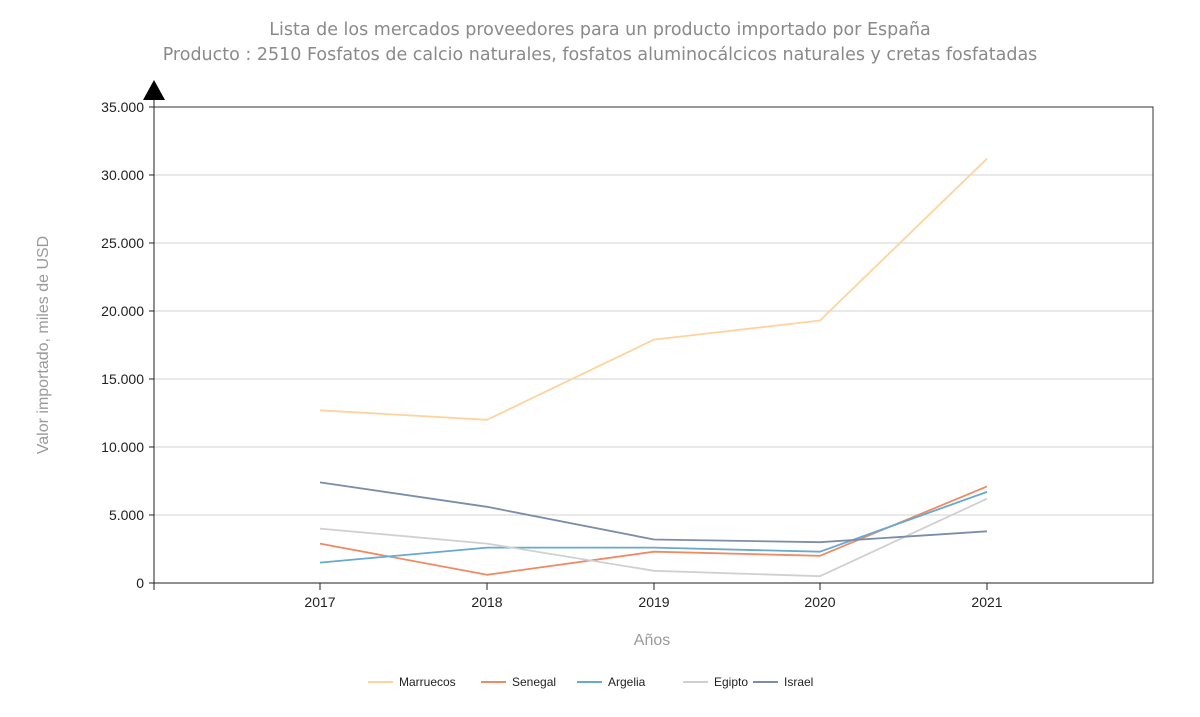 This screenshot has width=1200, height=717. What do you see at coordinates (731, 682) in the screenshot?
I see `legend-label: Egipto` at bounding box center [731, 682].